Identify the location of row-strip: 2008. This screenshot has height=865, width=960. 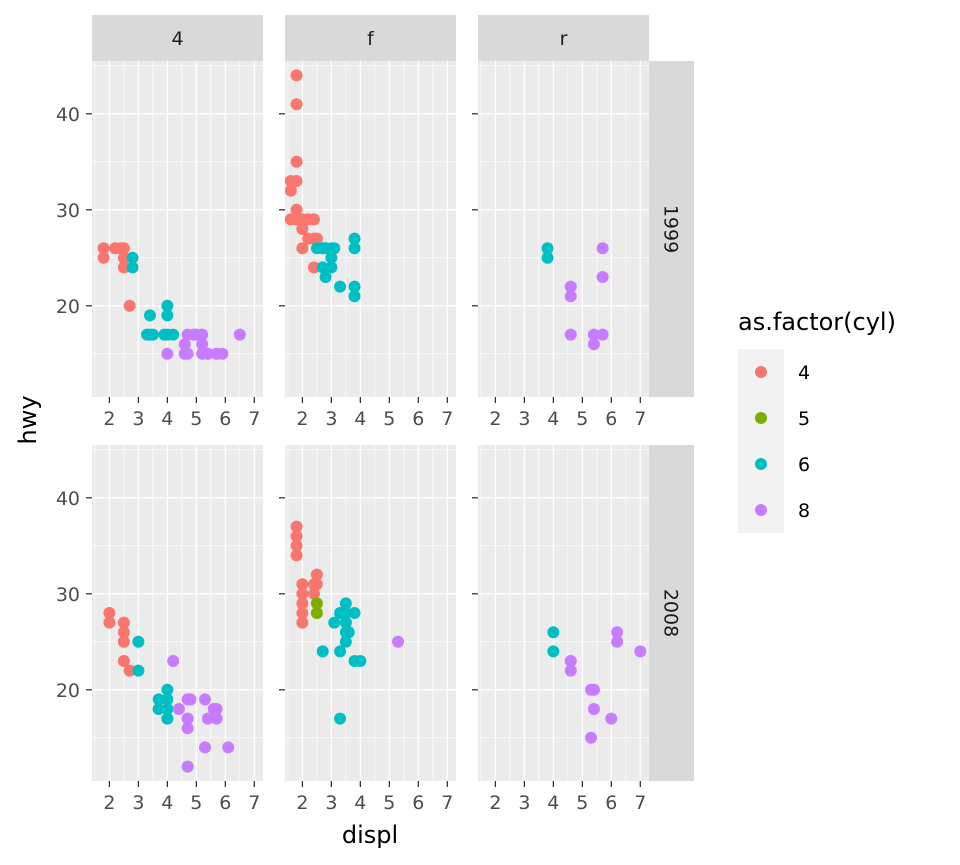
(671, 613).